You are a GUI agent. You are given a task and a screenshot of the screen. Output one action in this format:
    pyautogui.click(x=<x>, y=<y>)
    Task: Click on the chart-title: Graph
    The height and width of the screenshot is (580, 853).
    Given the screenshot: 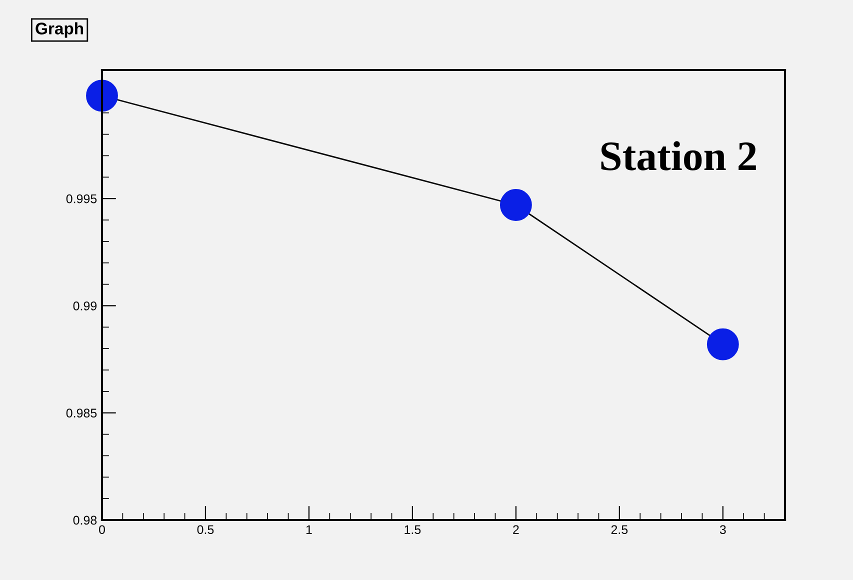 What is the action you would take?
    pyautogui.click(x=60, y=30)
    